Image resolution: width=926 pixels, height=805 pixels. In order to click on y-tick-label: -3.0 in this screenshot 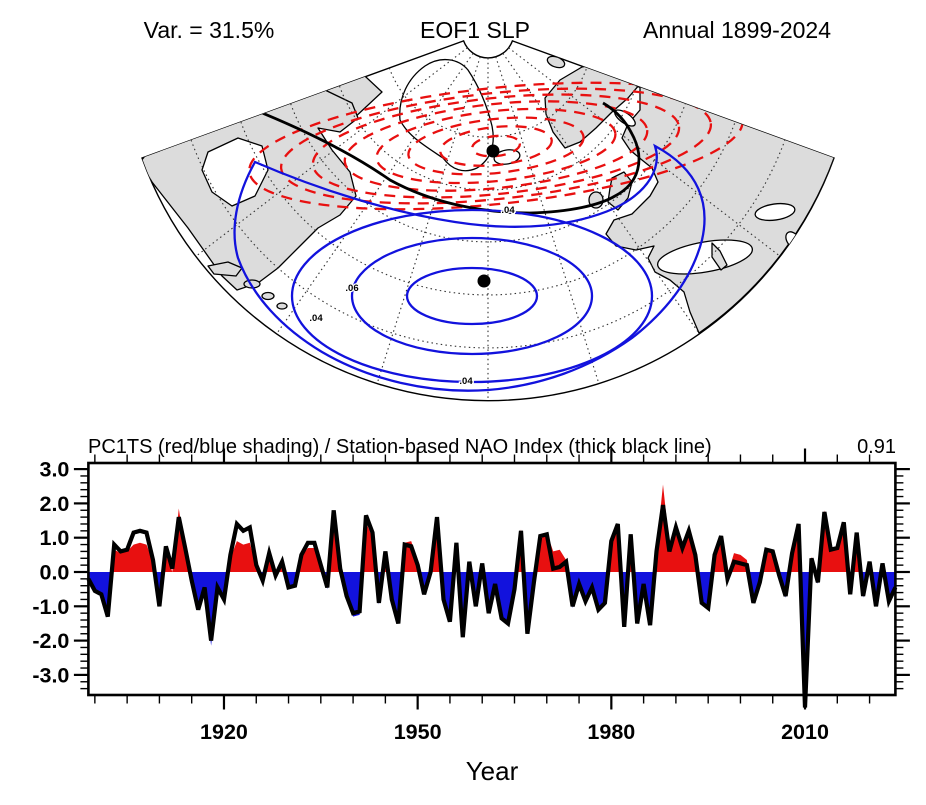, I will do `click(50, 675)`.